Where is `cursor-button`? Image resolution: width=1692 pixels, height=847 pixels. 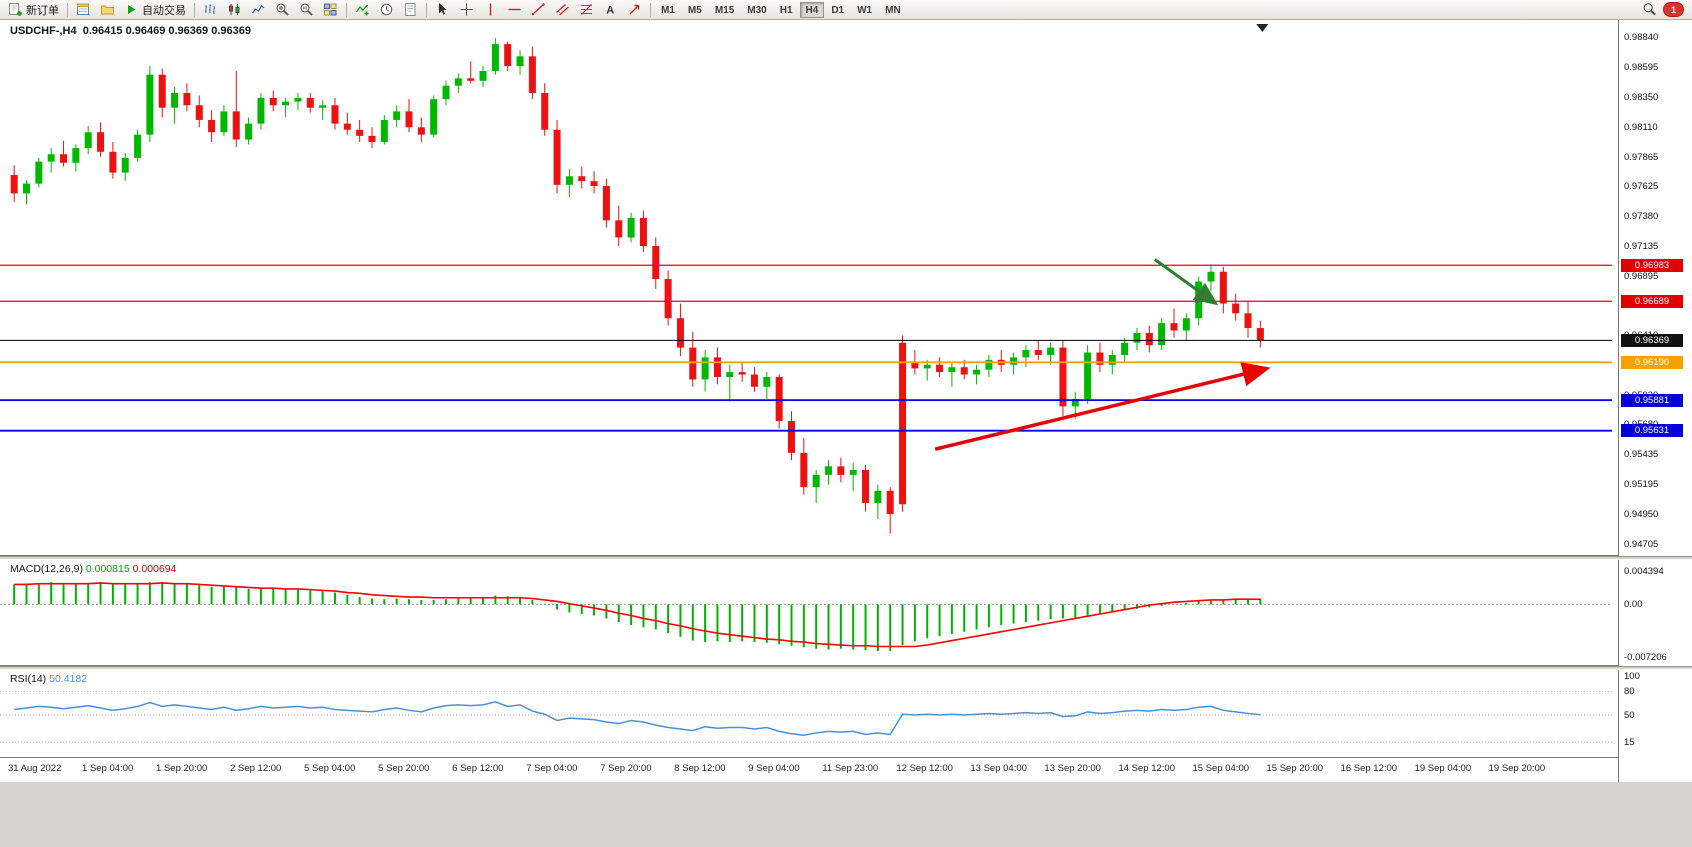 cursor-button is located at coordinates (442, 10).